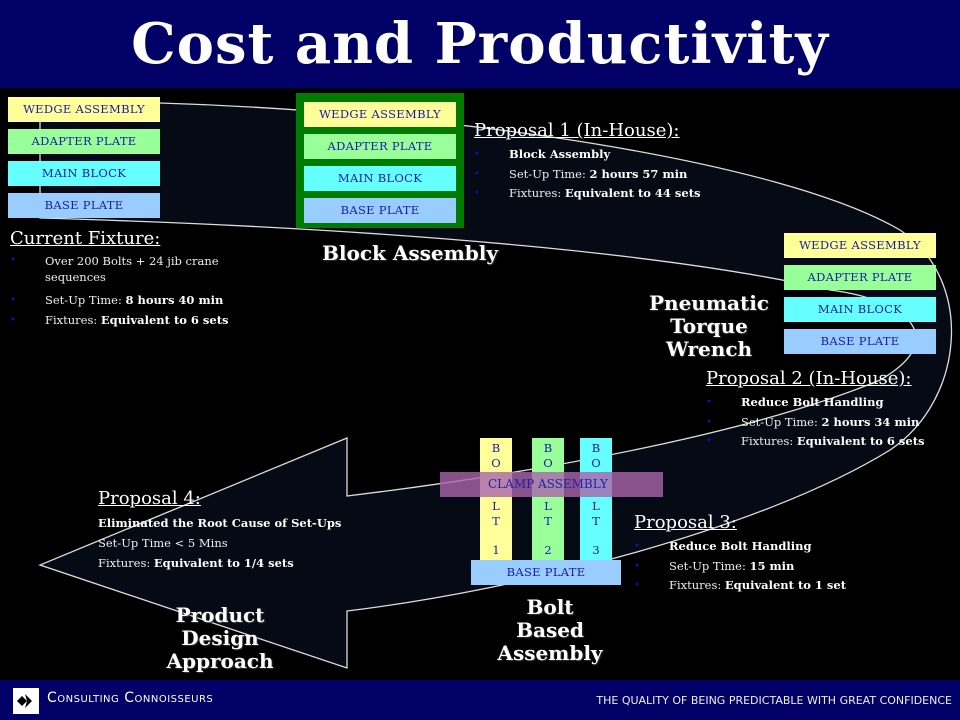 The image size is (960, 720). Describe the element at coordinates (380, 114) in the screenshot. I see `block-wedge-assembly: WEDGE ASSEMBLY` at that location.